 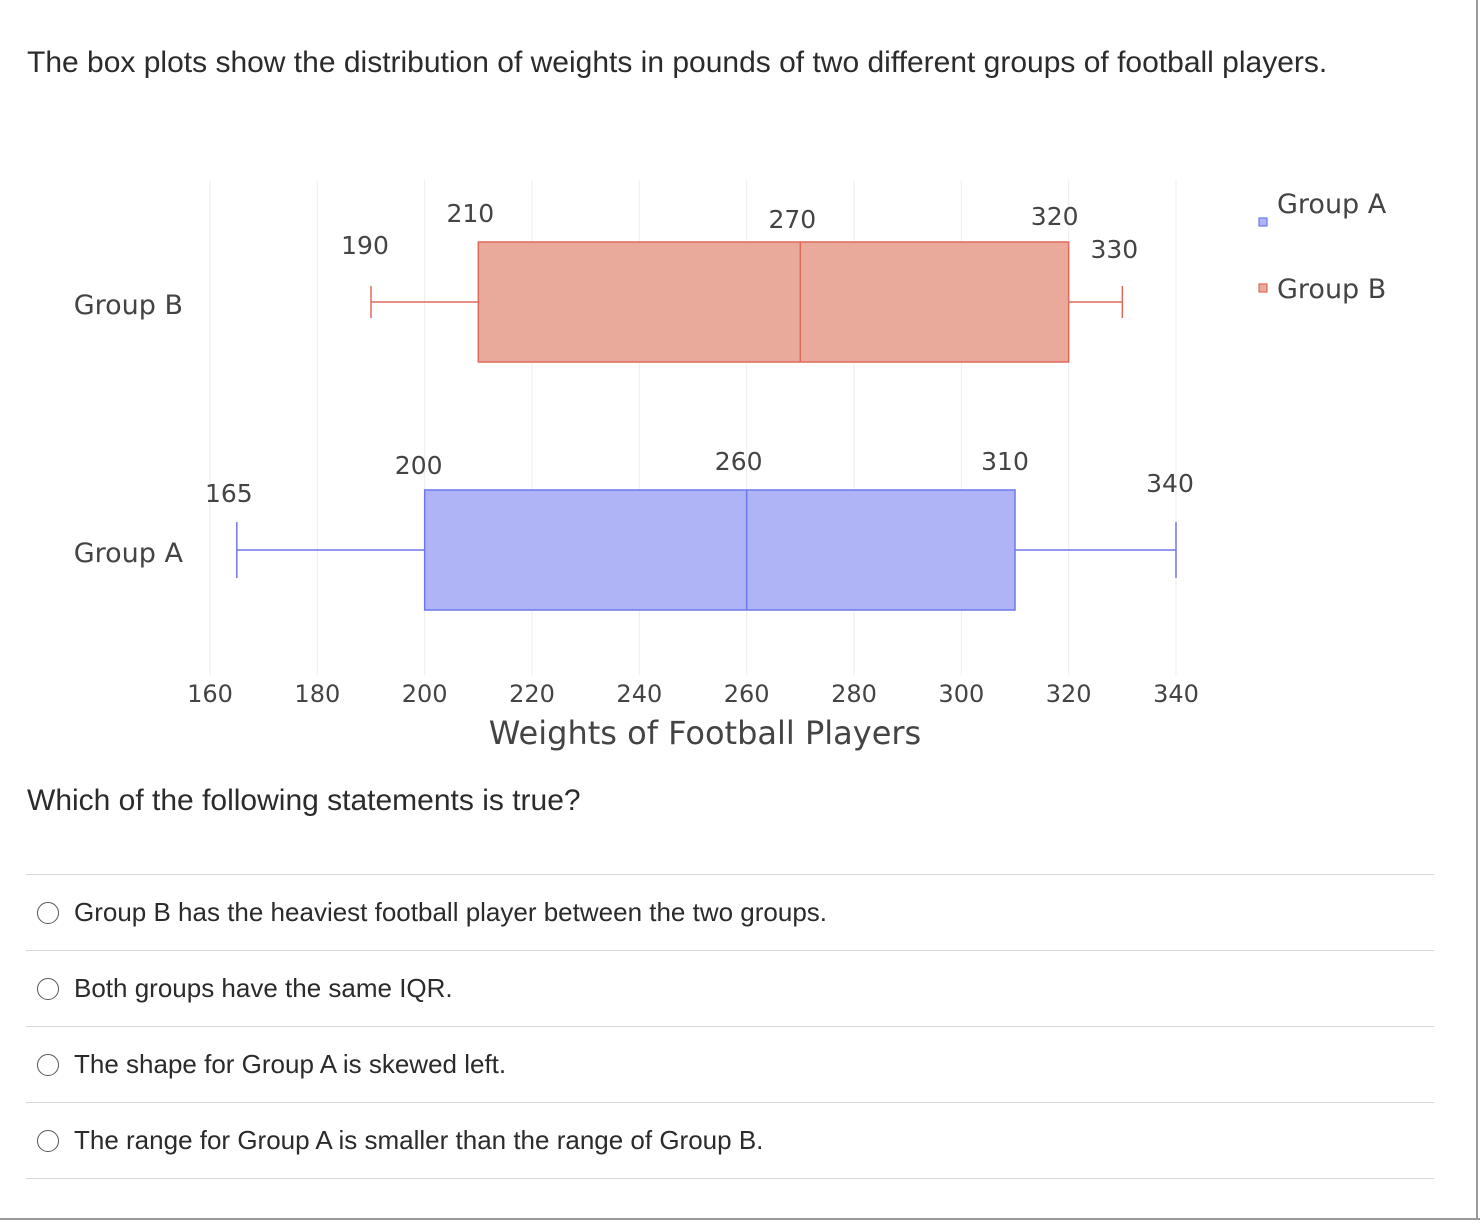 I want to click on answer-option-3: The shape for Group A is skewed left., so click(x=730, y=1064).